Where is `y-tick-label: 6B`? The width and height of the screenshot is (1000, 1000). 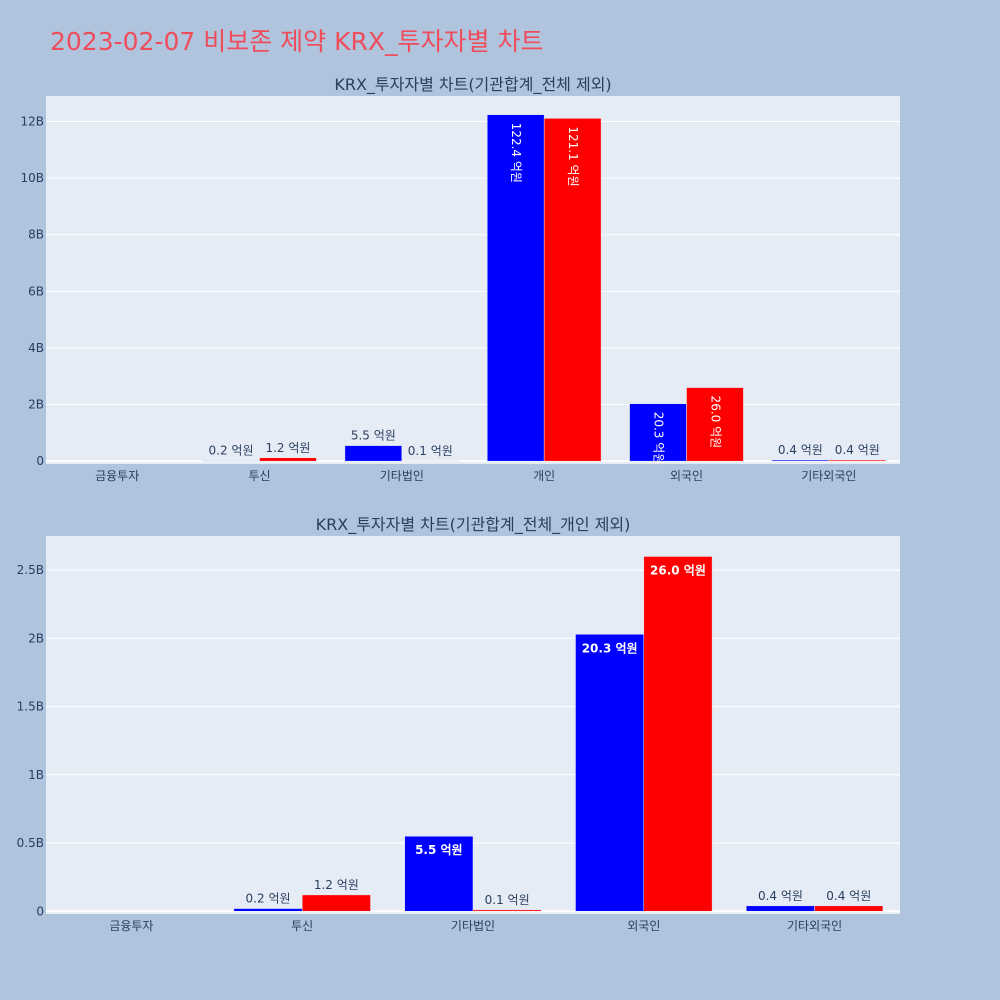 y-tick-label: 6B is located at coordinates (36, 291).